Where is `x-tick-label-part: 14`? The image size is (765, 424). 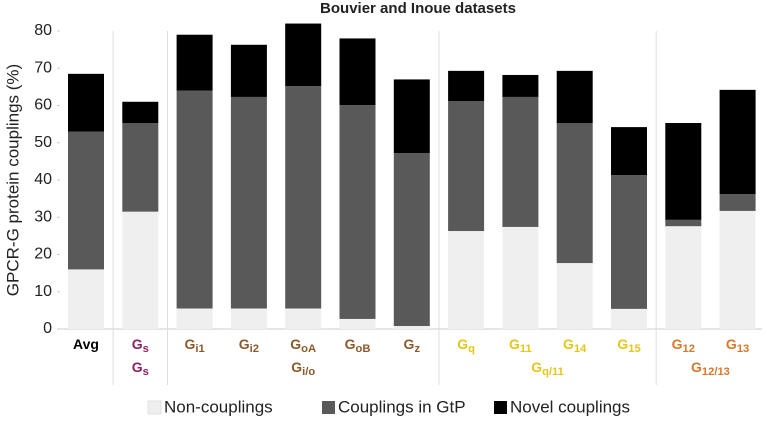 x-tick-label-part: 14 is located at coordinates (580, 349).